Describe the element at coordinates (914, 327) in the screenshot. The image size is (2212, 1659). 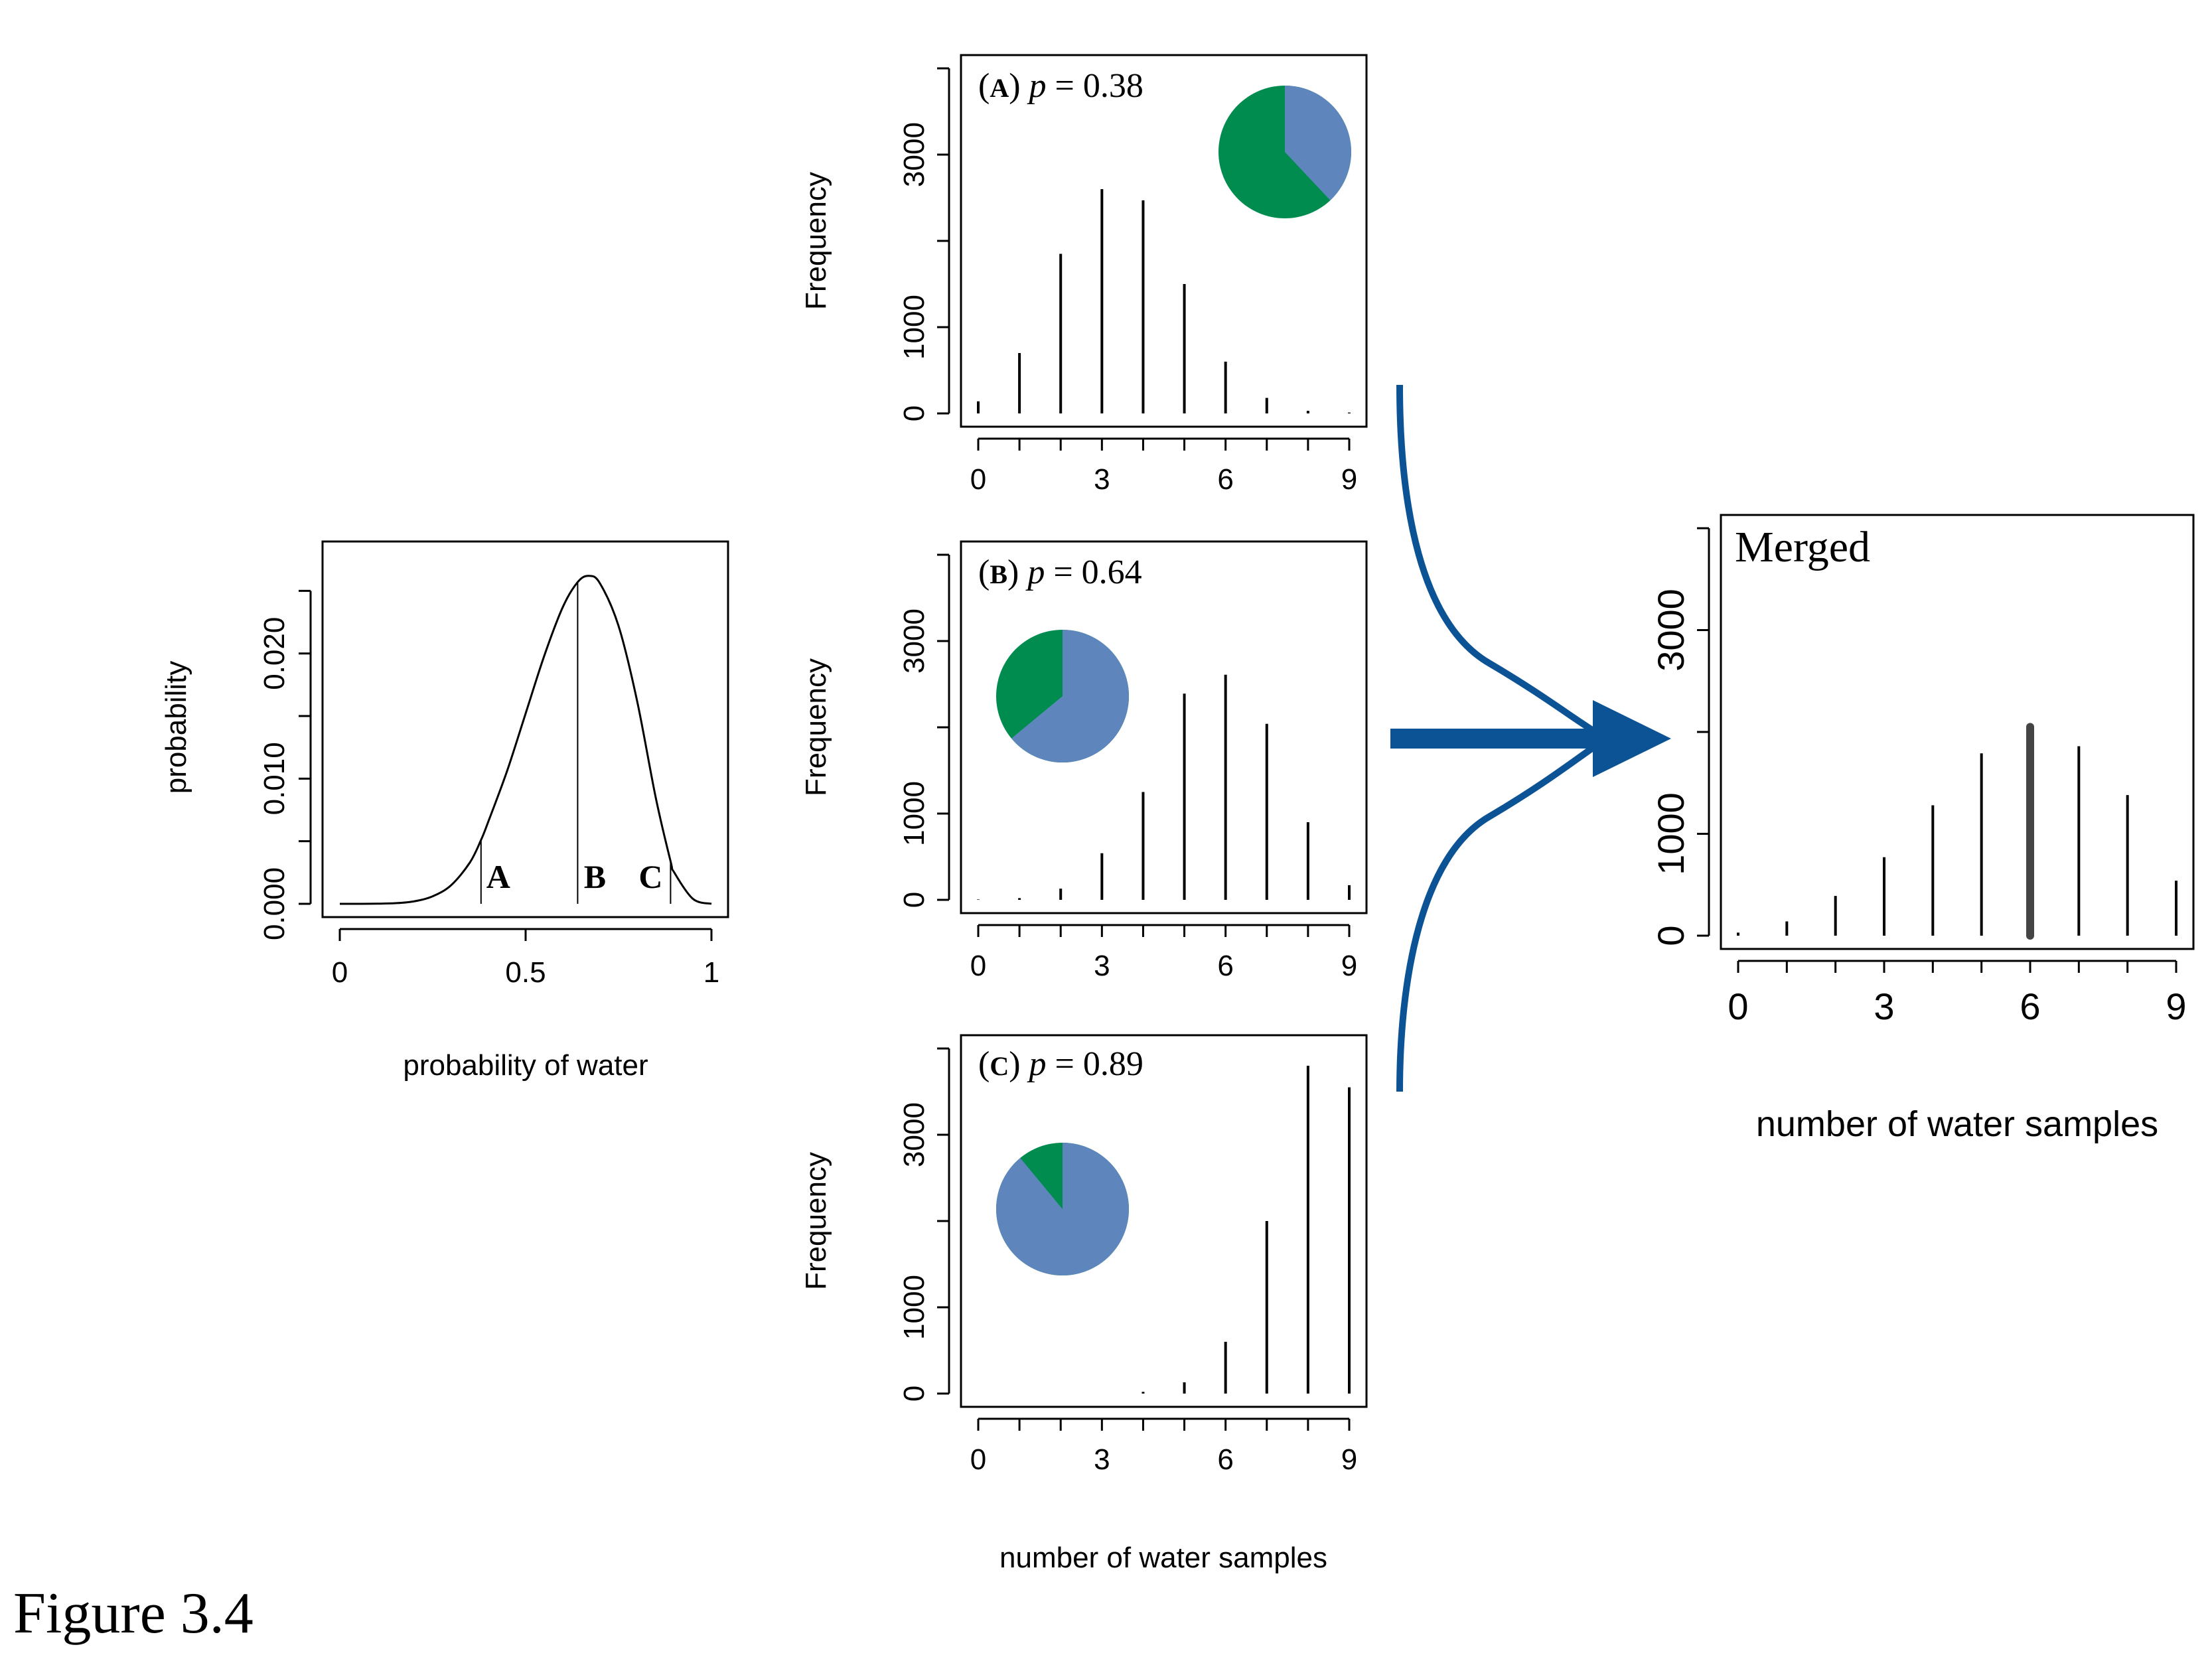
I see `panel-a-y-tick-label: 1000` at that location.